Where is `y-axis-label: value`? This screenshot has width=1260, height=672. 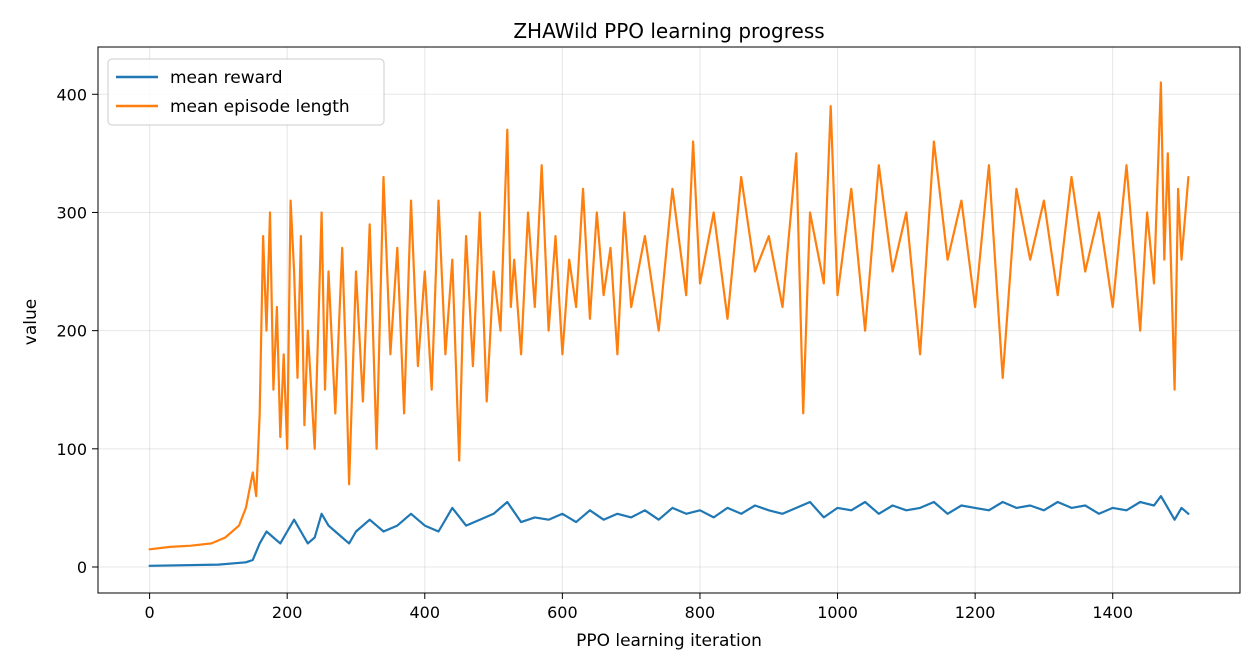
y-axis-label: value is located at coordinates (31, 322).